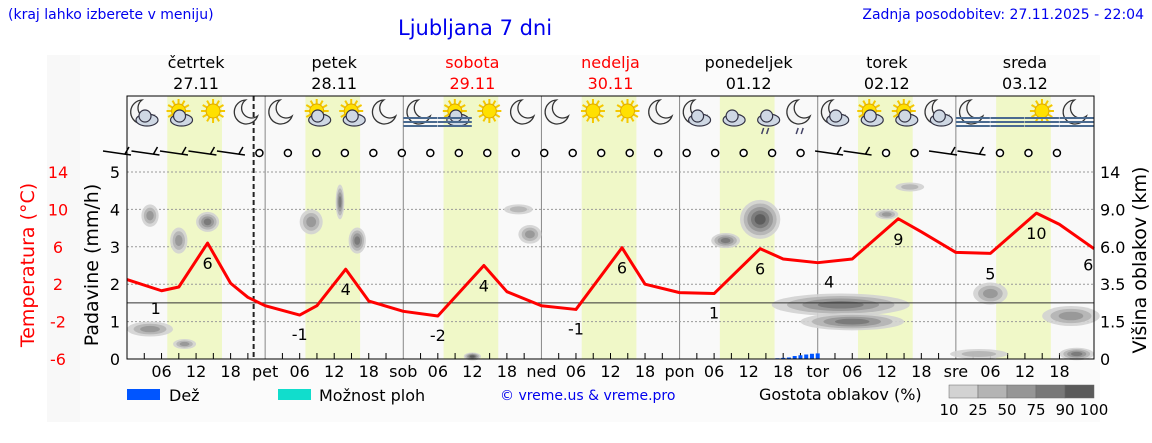 This screenshot has width=1152, height=443. What do you see at coordinates (1064, 410) in the screenshot?
I see `density-tick: 90` at bounding box center [1064, 410].